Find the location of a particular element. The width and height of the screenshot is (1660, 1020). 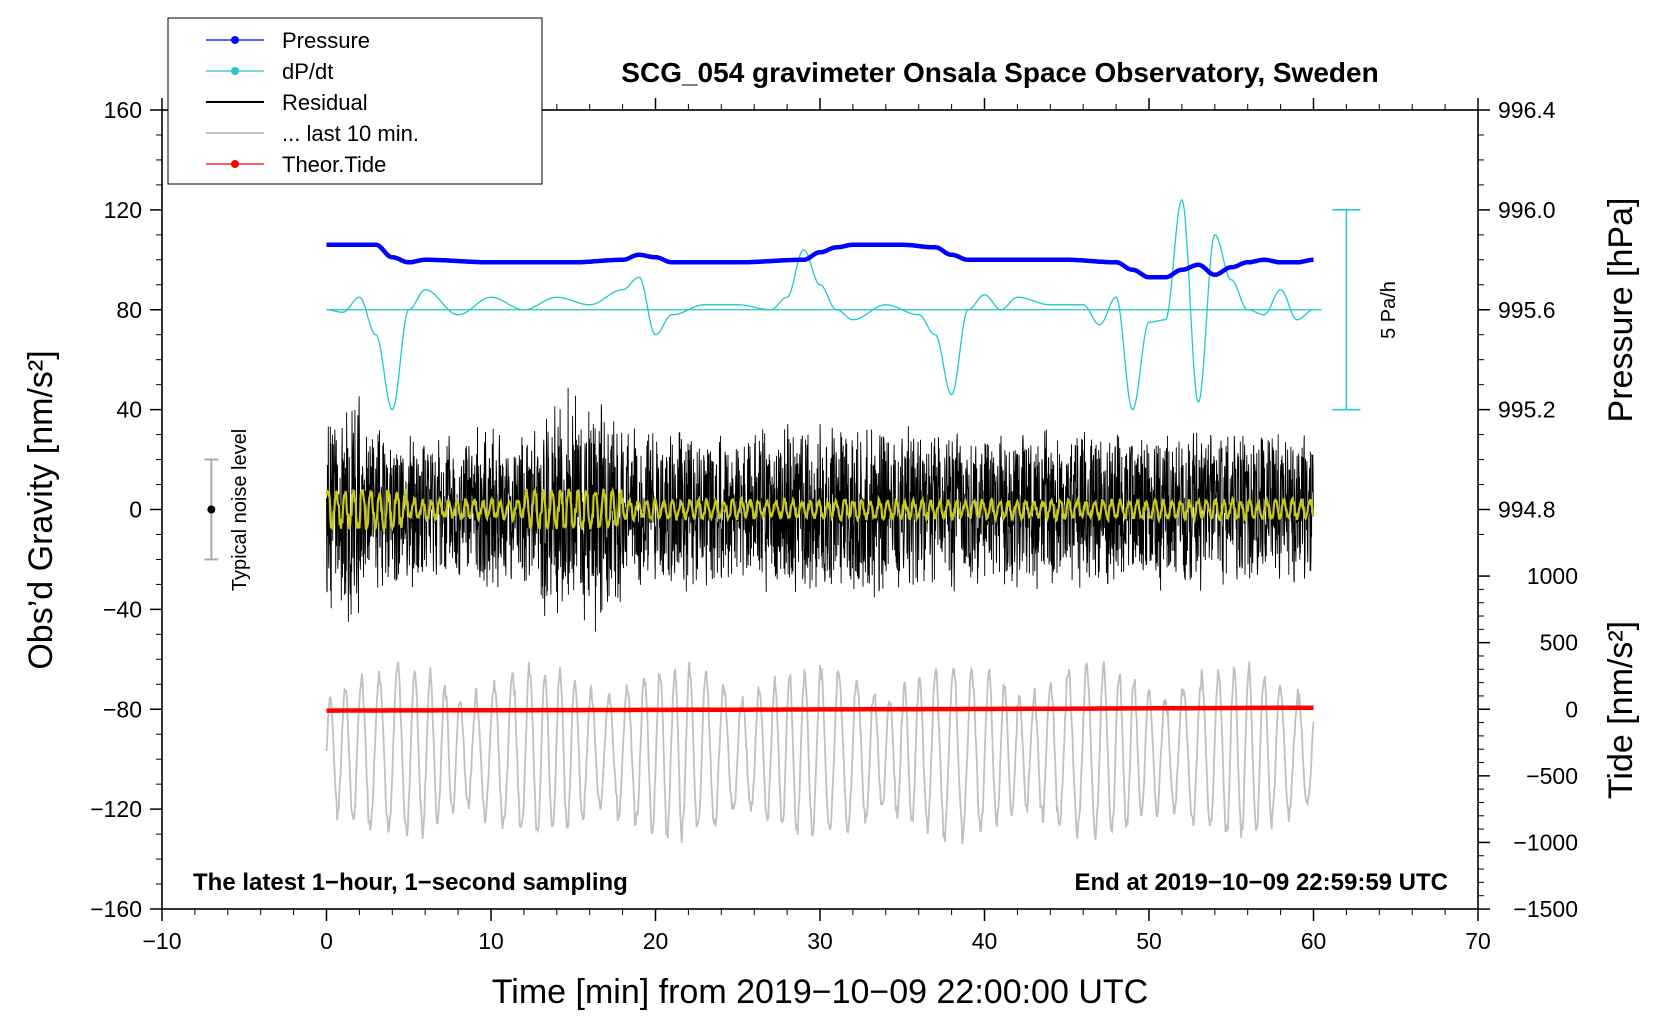

end-time-note: End at 2019−10−09 22:59:59 UTC is located at coordinates (1261, 882).